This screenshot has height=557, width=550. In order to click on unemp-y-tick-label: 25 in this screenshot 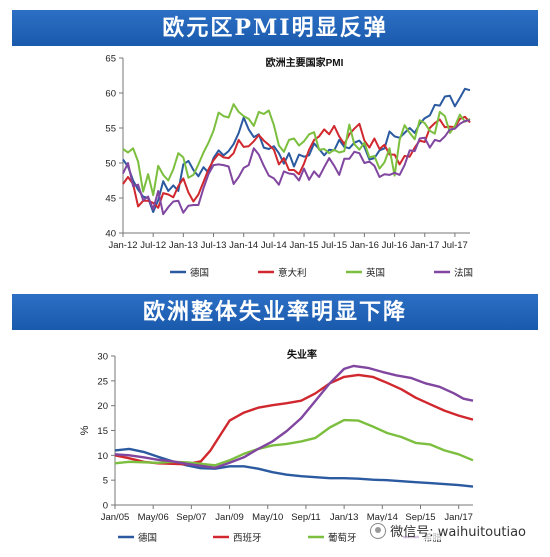, I will do `click(102, 381)`.